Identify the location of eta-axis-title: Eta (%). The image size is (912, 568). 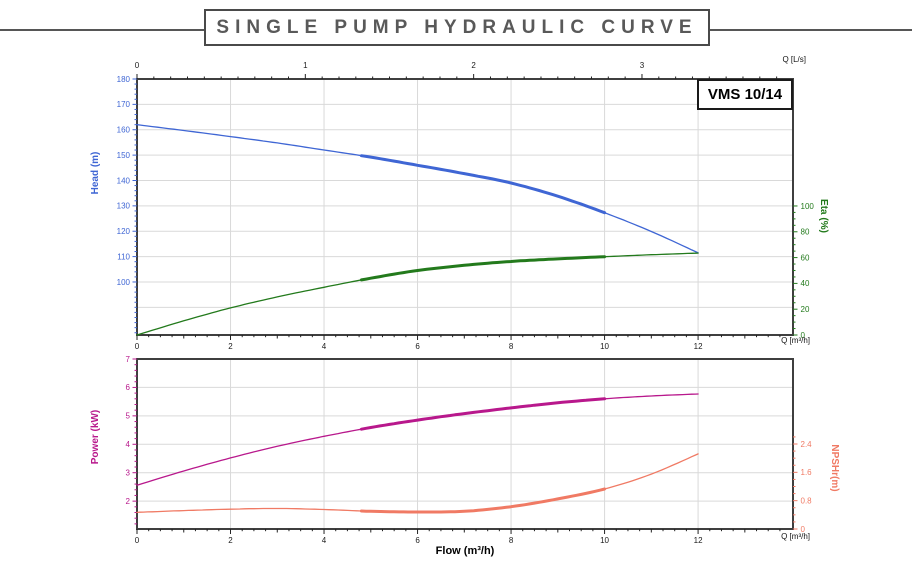
(823, 216).